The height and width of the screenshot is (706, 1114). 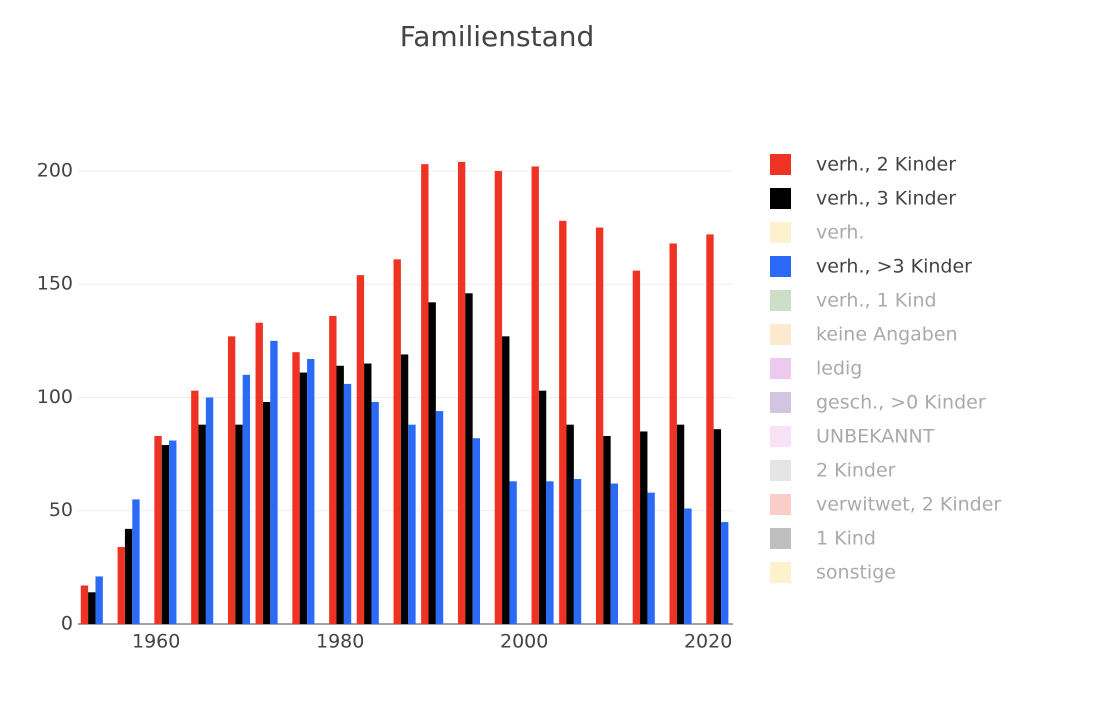 I want to click on y-tick-label: 0, so click(x=67, y=624).